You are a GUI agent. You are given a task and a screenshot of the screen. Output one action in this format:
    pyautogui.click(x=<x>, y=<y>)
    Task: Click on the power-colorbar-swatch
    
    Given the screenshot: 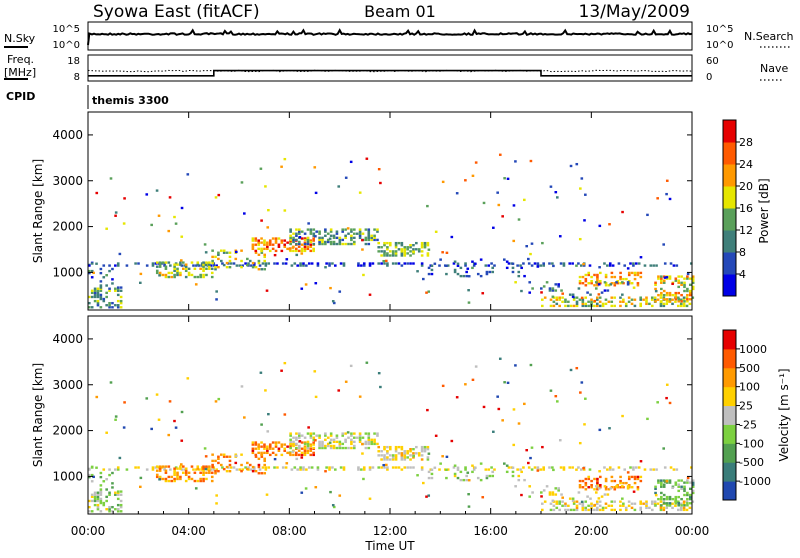 What is the action you would take?
    pyautogui.click(x=729, y=285)
    